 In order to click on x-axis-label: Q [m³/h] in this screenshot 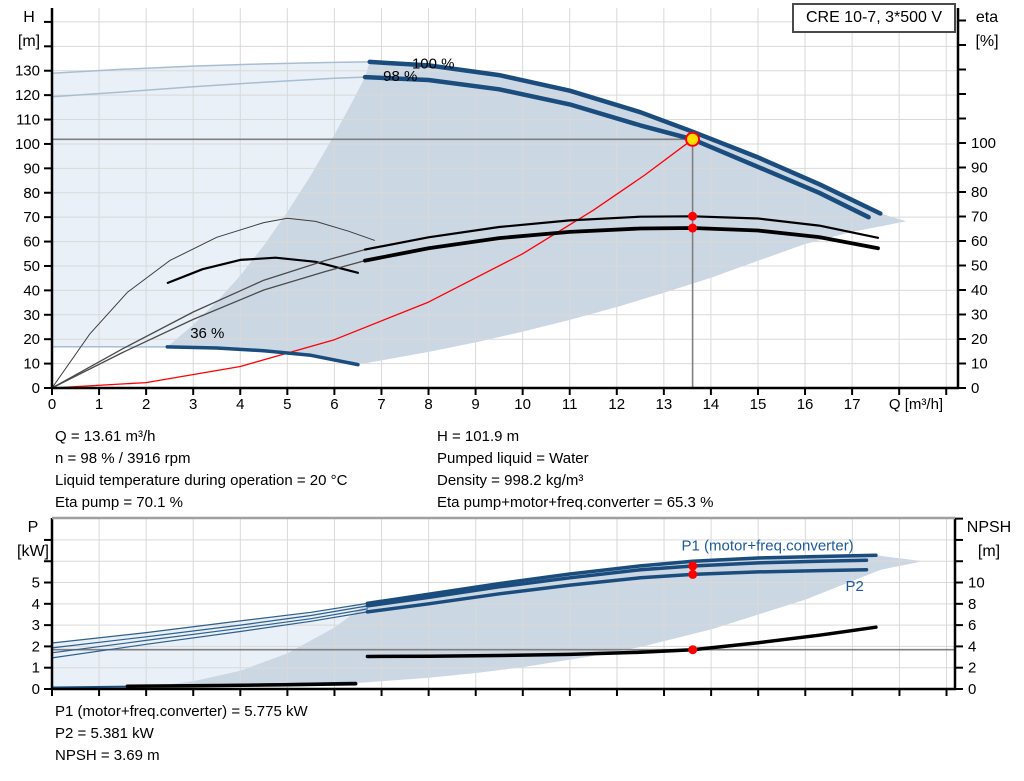, I will do `click(916, 404)`.